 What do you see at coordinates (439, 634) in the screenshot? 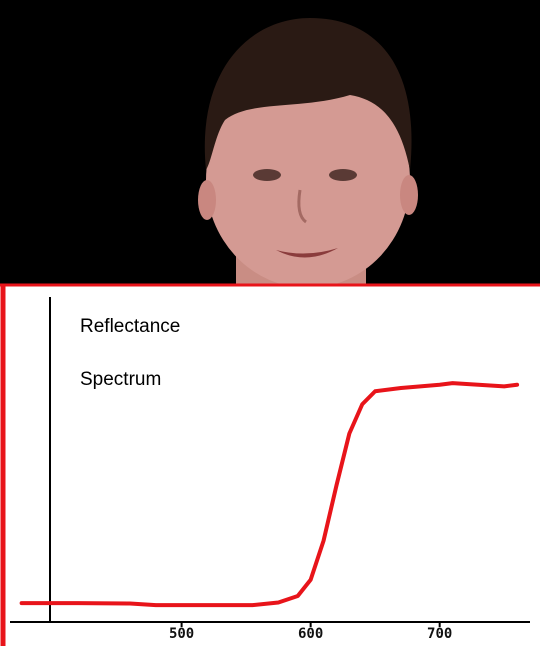
I see `x-tick-label: 700` at bounding box center [439, 634].